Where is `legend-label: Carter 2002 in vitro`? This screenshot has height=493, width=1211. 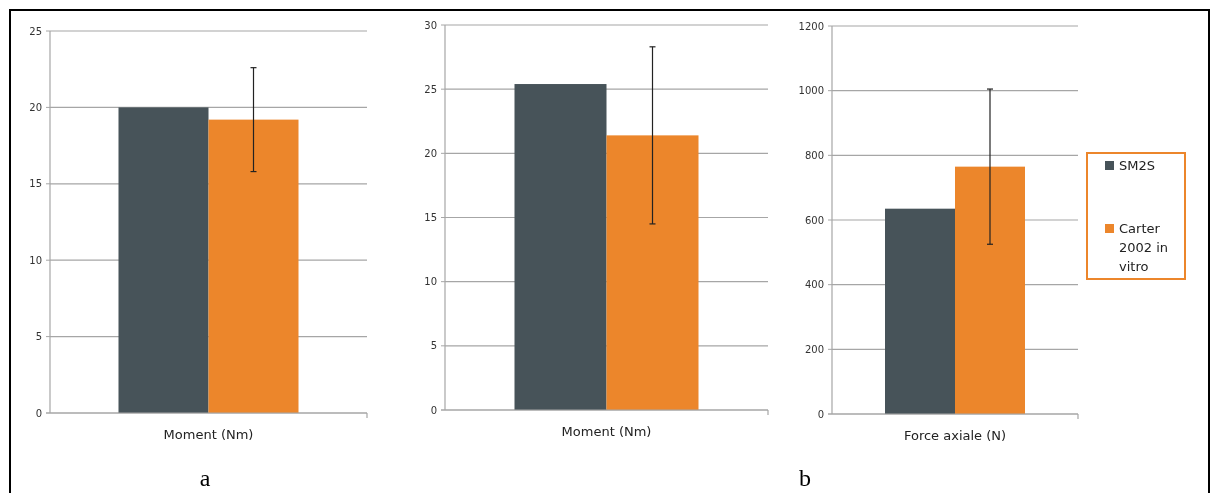 legend-label: Carter 2002 in vitro is located at coordinates (1144, 247).